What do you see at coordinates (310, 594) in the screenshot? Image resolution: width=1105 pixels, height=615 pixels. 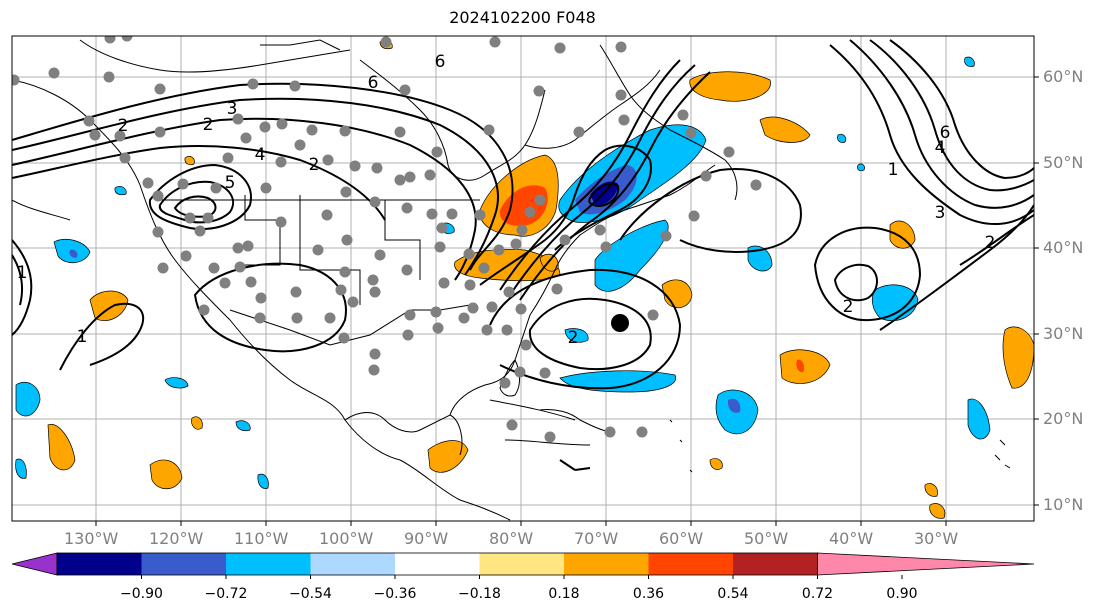 I see `colorbar-tick-label: −0.54` at bounding box center [310, 594].